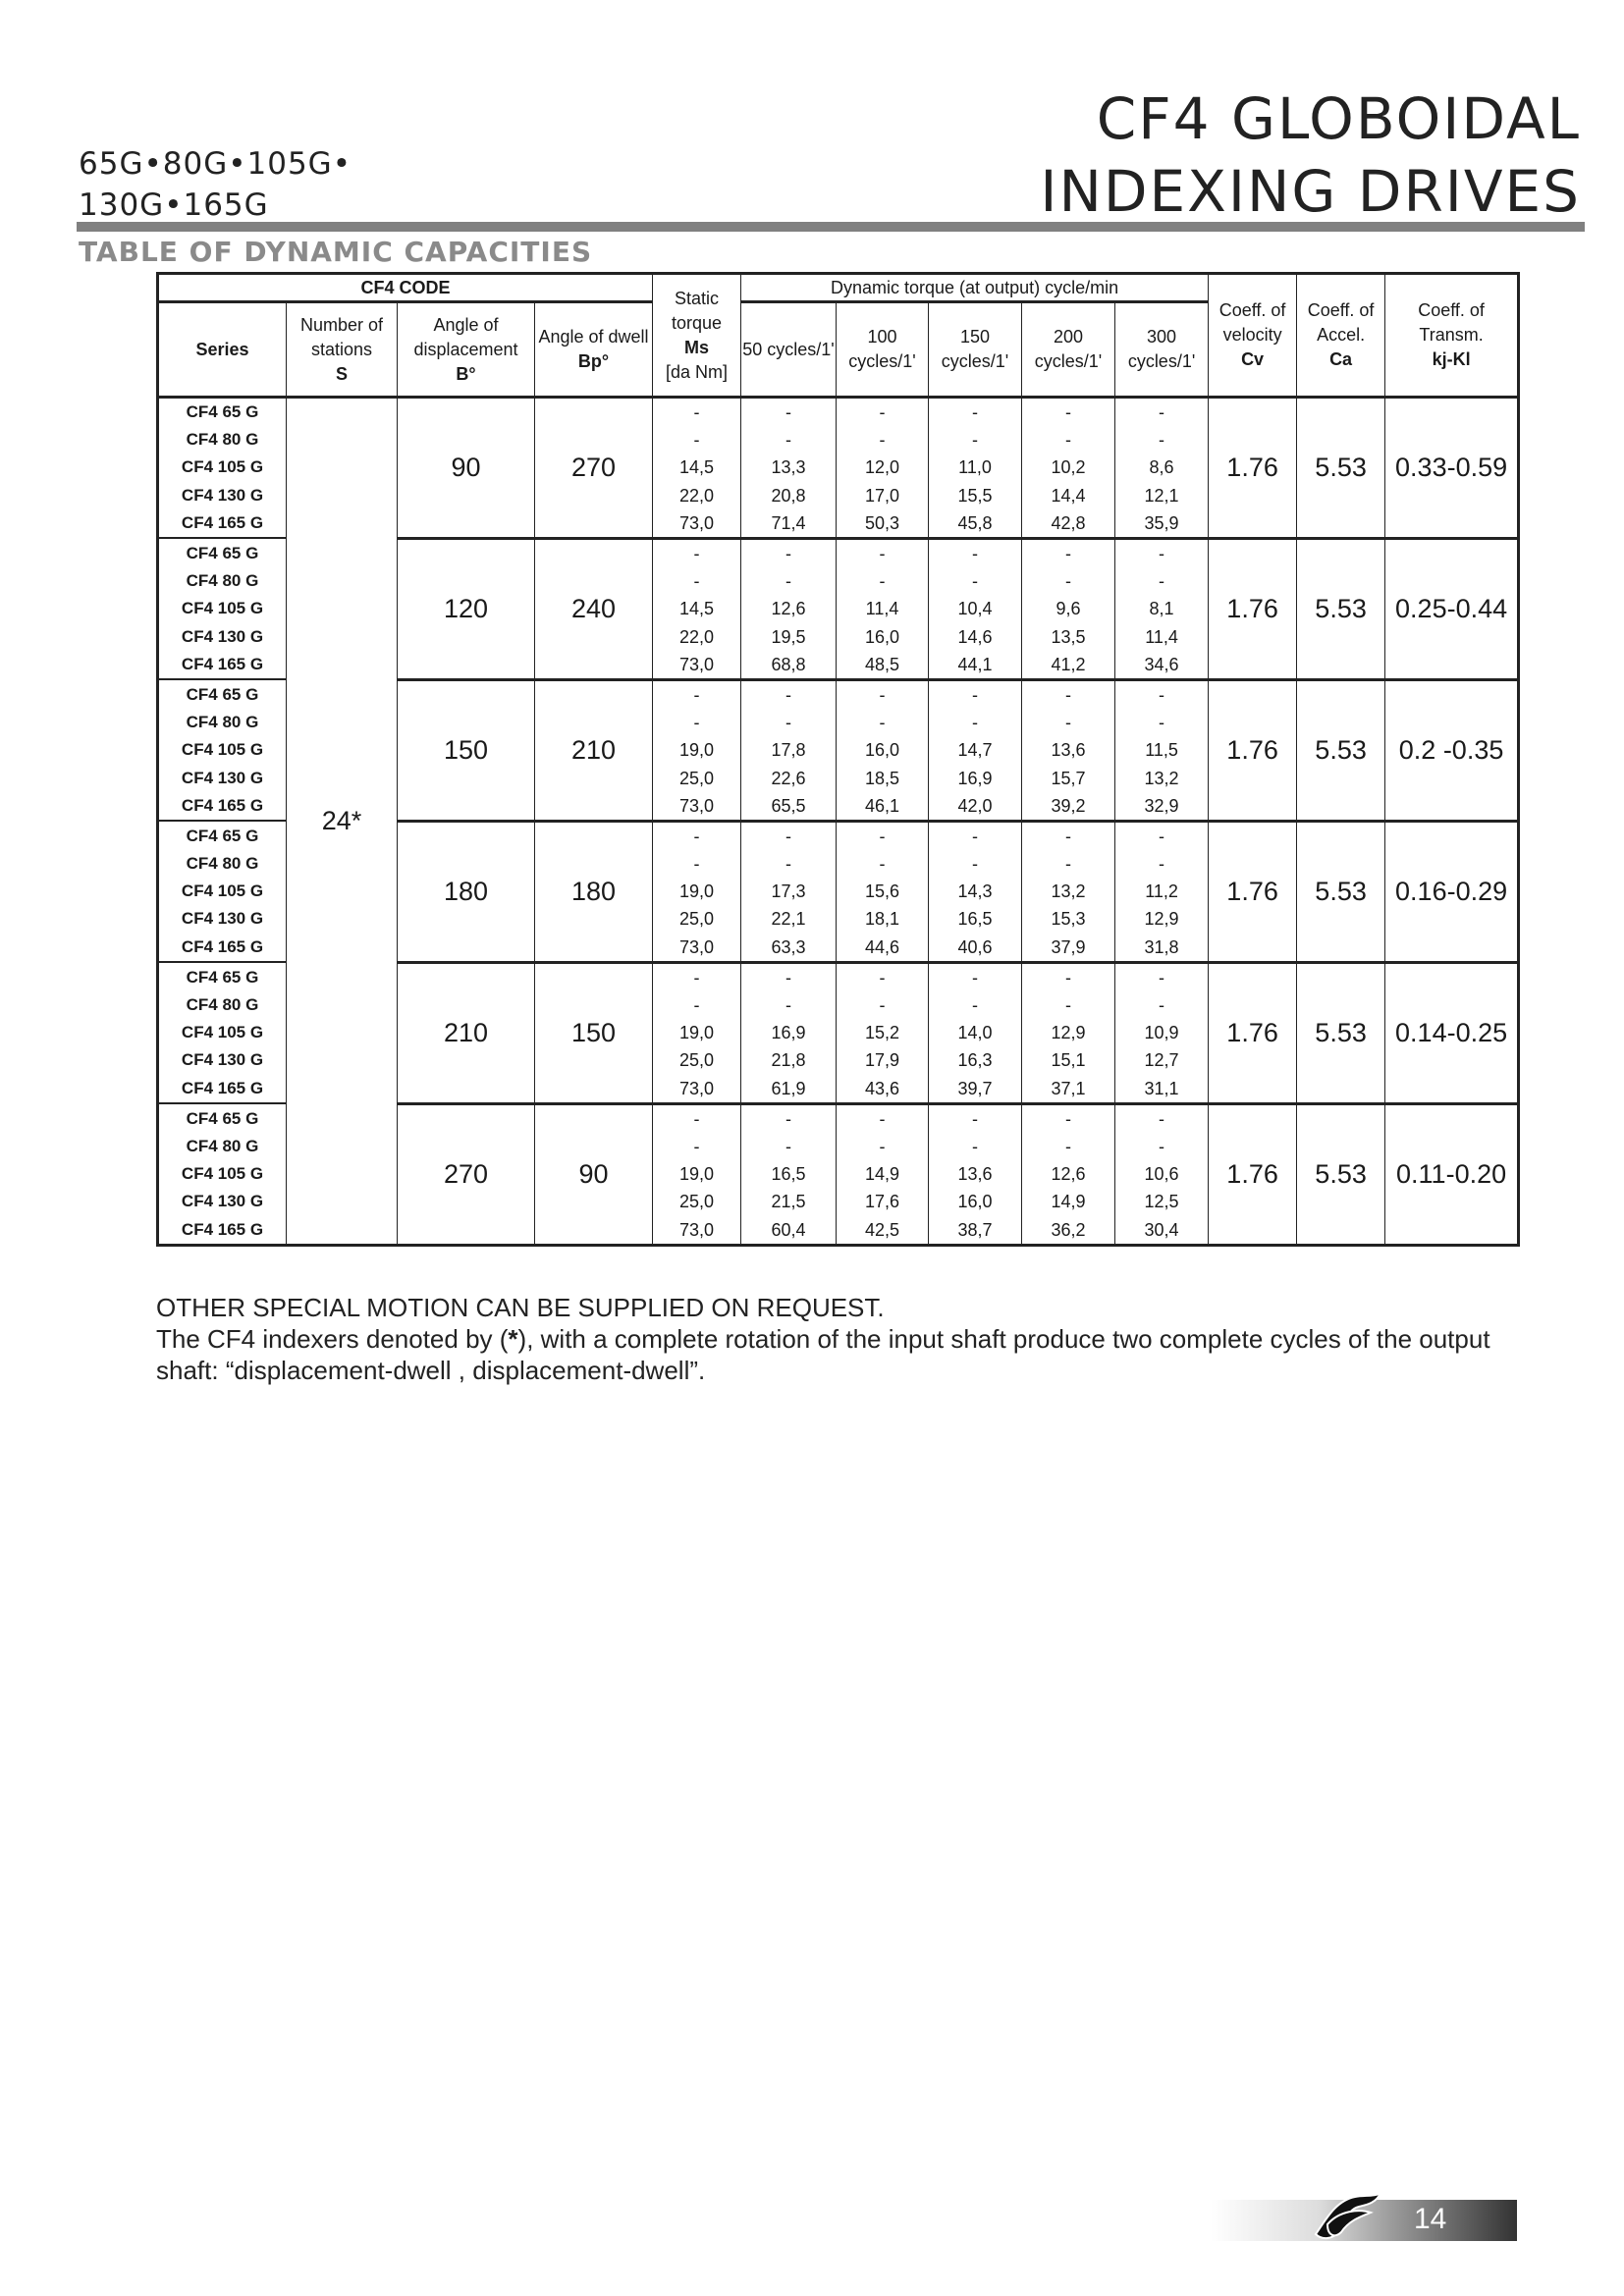  I want to click on dynamic-torque-cell: 14,4, so click(1068, 495).